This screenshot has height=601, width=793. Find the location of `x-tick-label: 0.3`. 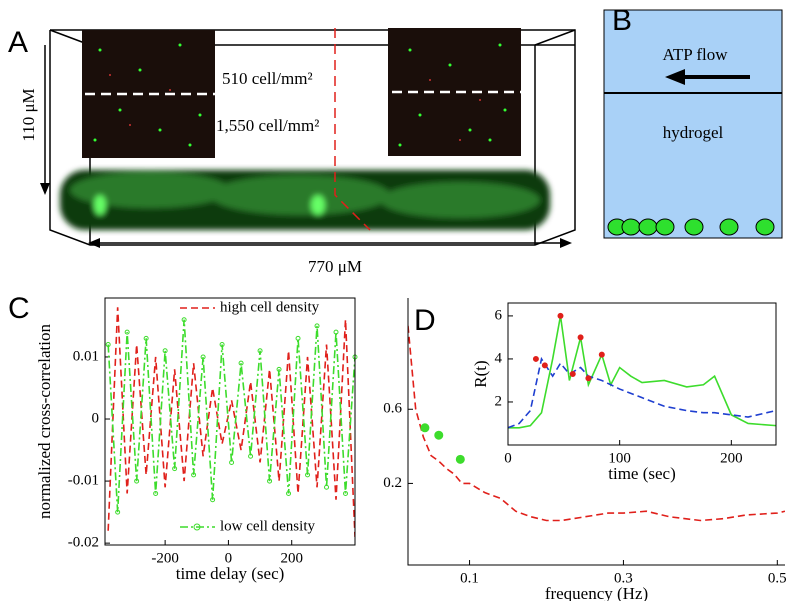

x-tick-label: 0.3 is located at coordinates (623, 578).